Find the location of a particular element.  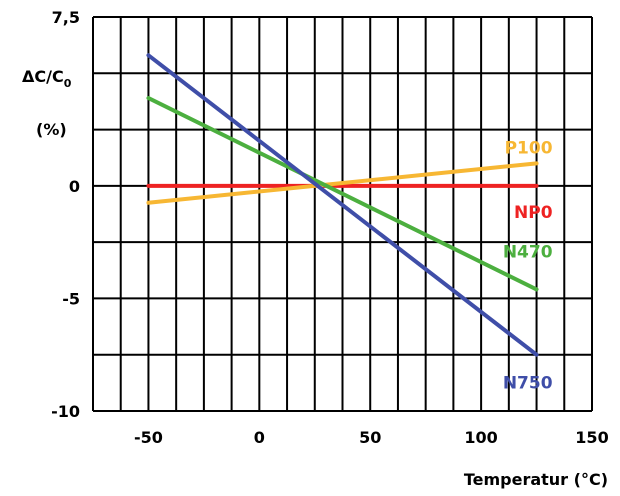

y-axis-ticks: -10 -5 0 7,5 is located at coordinates (65, 214).